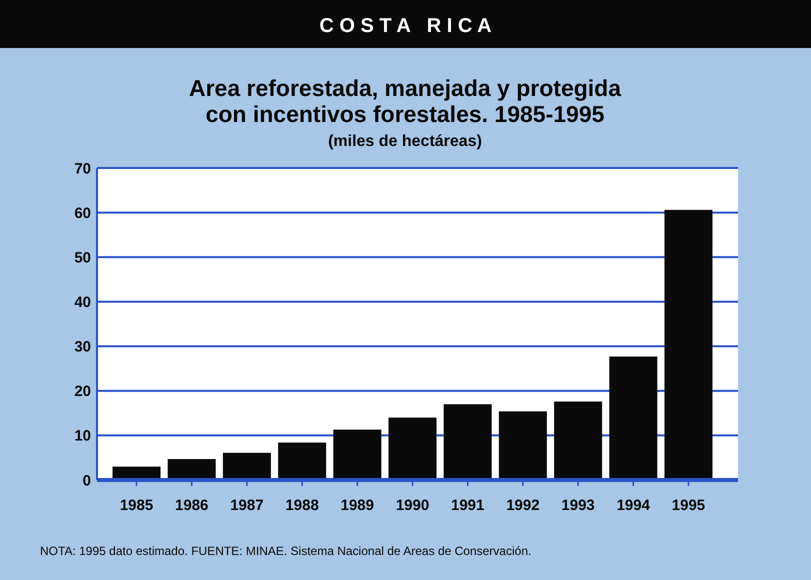 The image size is (811, 580). What do you see at coordinates (523, 505) in the screenshot?
I see `x-tick-label: 1992` at bounding box center [523, 505].